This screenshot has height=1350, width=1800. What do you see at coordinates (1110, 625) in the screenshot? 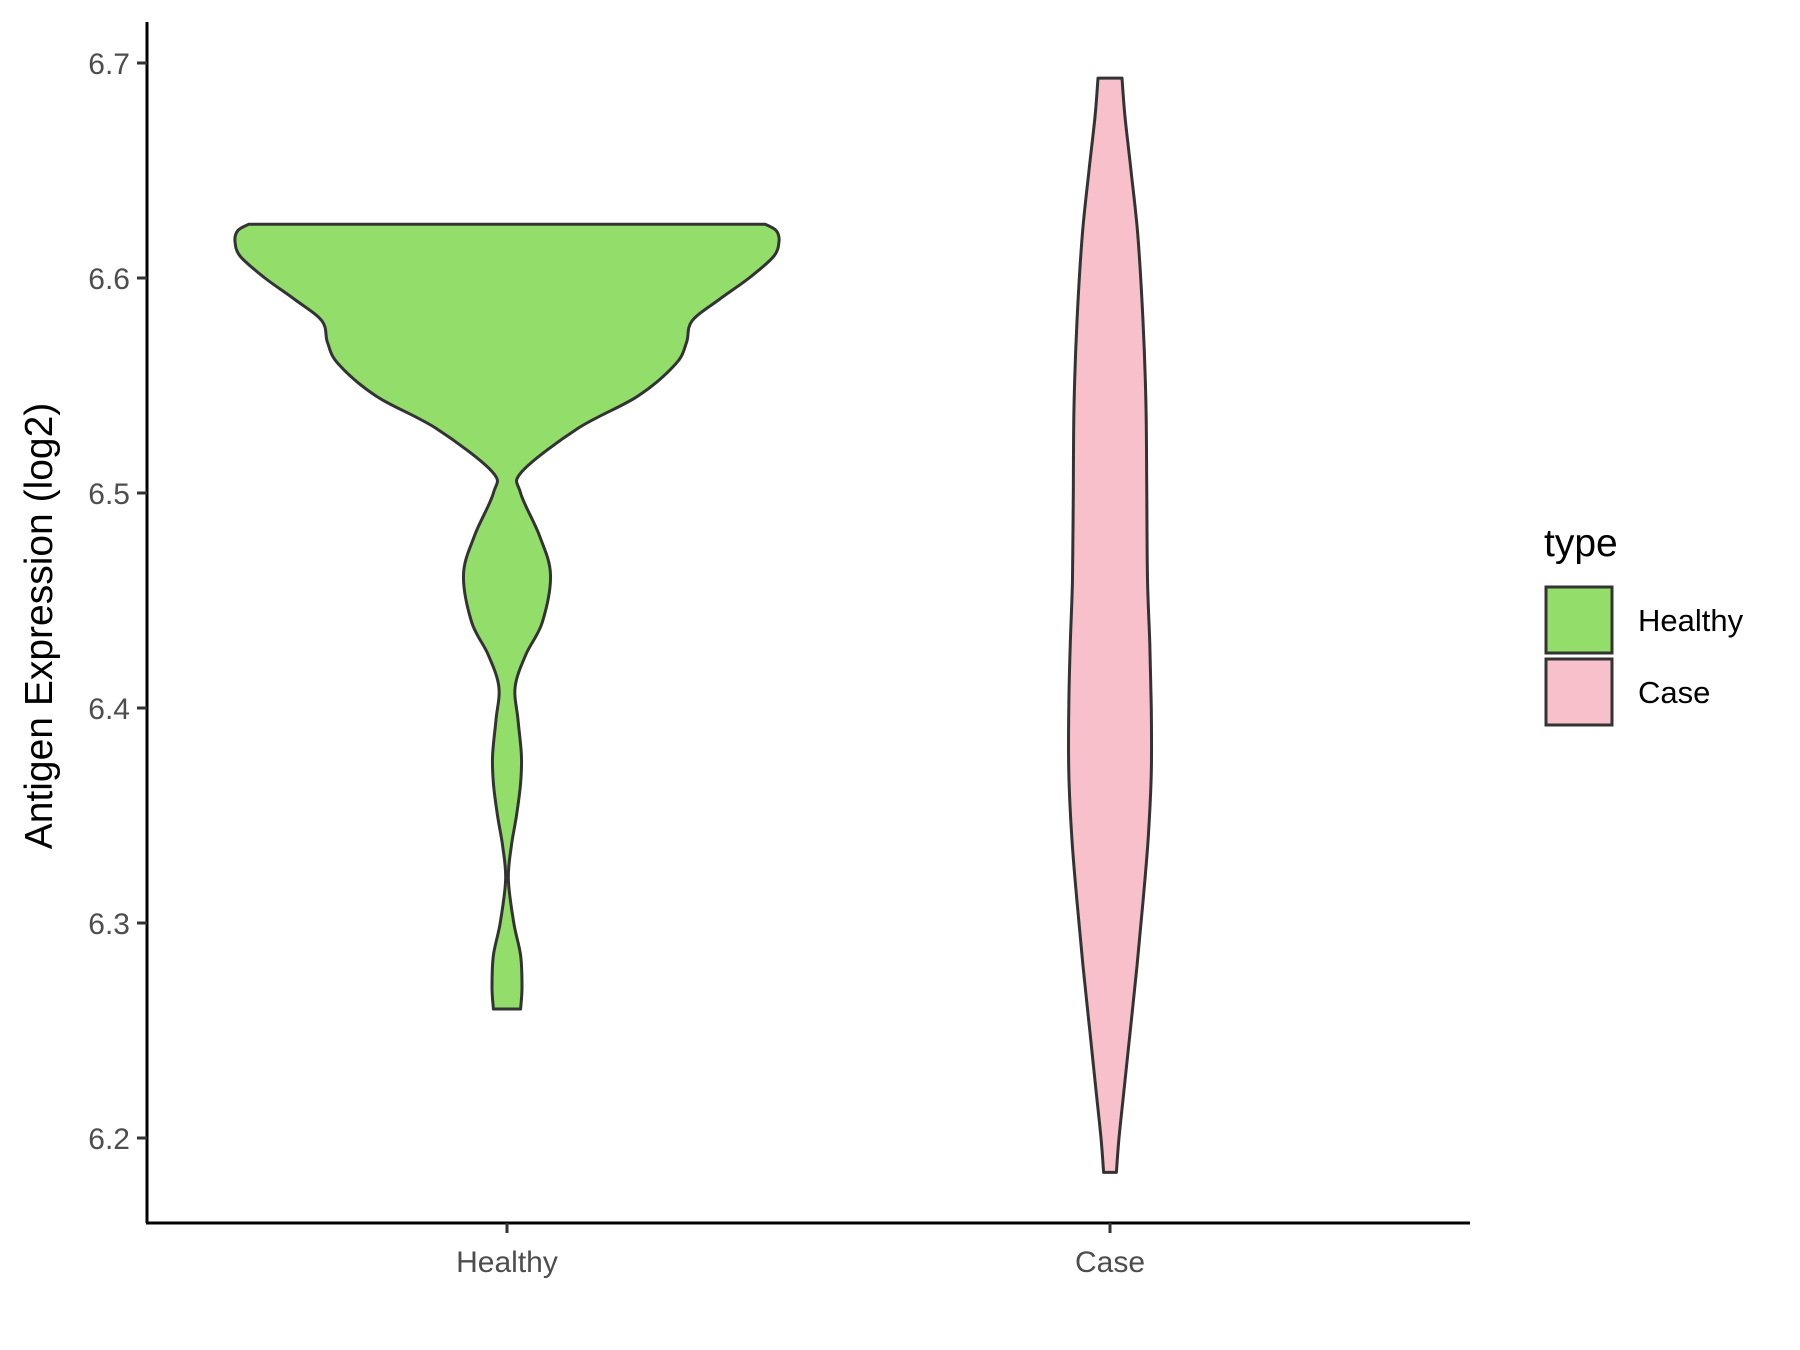
I see `violin-case` at bounding box center [1110, 625].